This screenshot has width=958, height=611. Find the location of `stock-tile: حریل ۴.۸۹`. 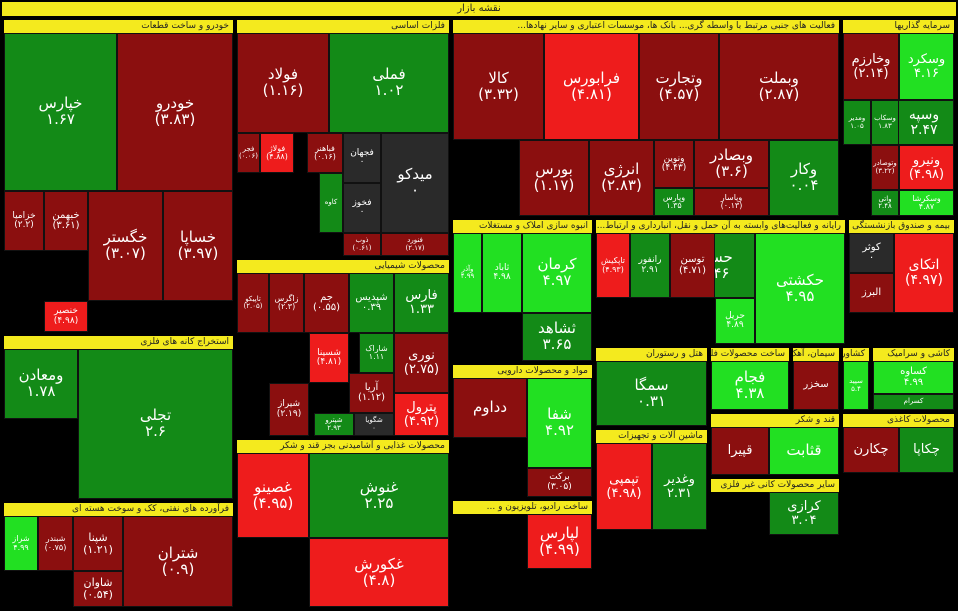

stock-tile: حریل ۴.۸۹ is located at coordinates (735, 321).